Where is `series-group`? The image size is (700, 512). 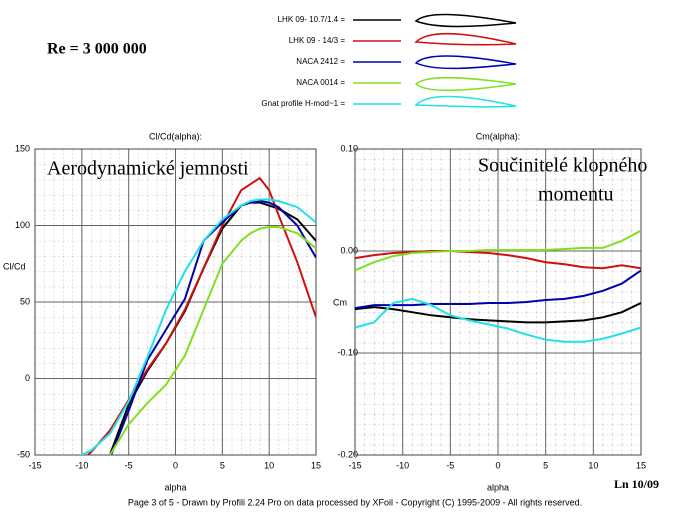
series-group is located at coordinates (498, 286).